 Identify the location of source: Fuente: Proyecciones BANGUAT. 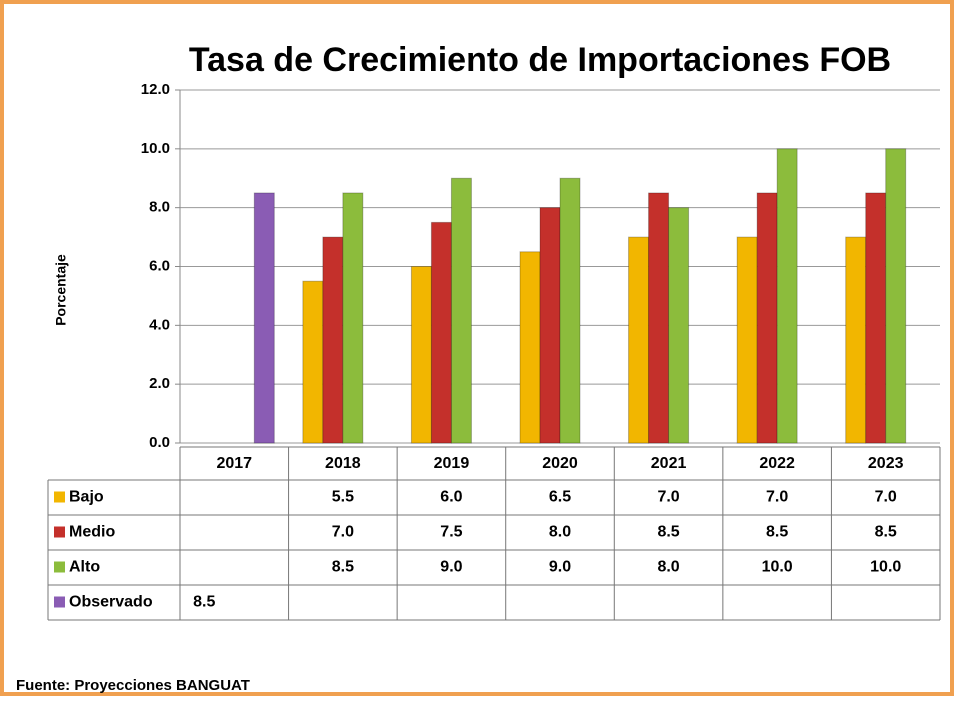
(133, 685).